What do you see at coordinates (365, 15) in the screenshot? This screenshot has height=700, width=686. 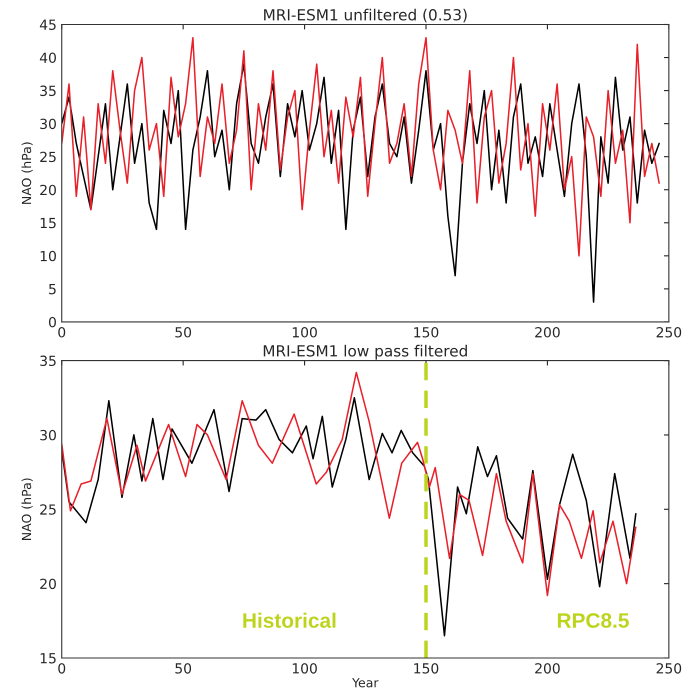 I see `chart-title: MRI-ESM1 unfiltered (0.53)` at bounding box center [365, 15].